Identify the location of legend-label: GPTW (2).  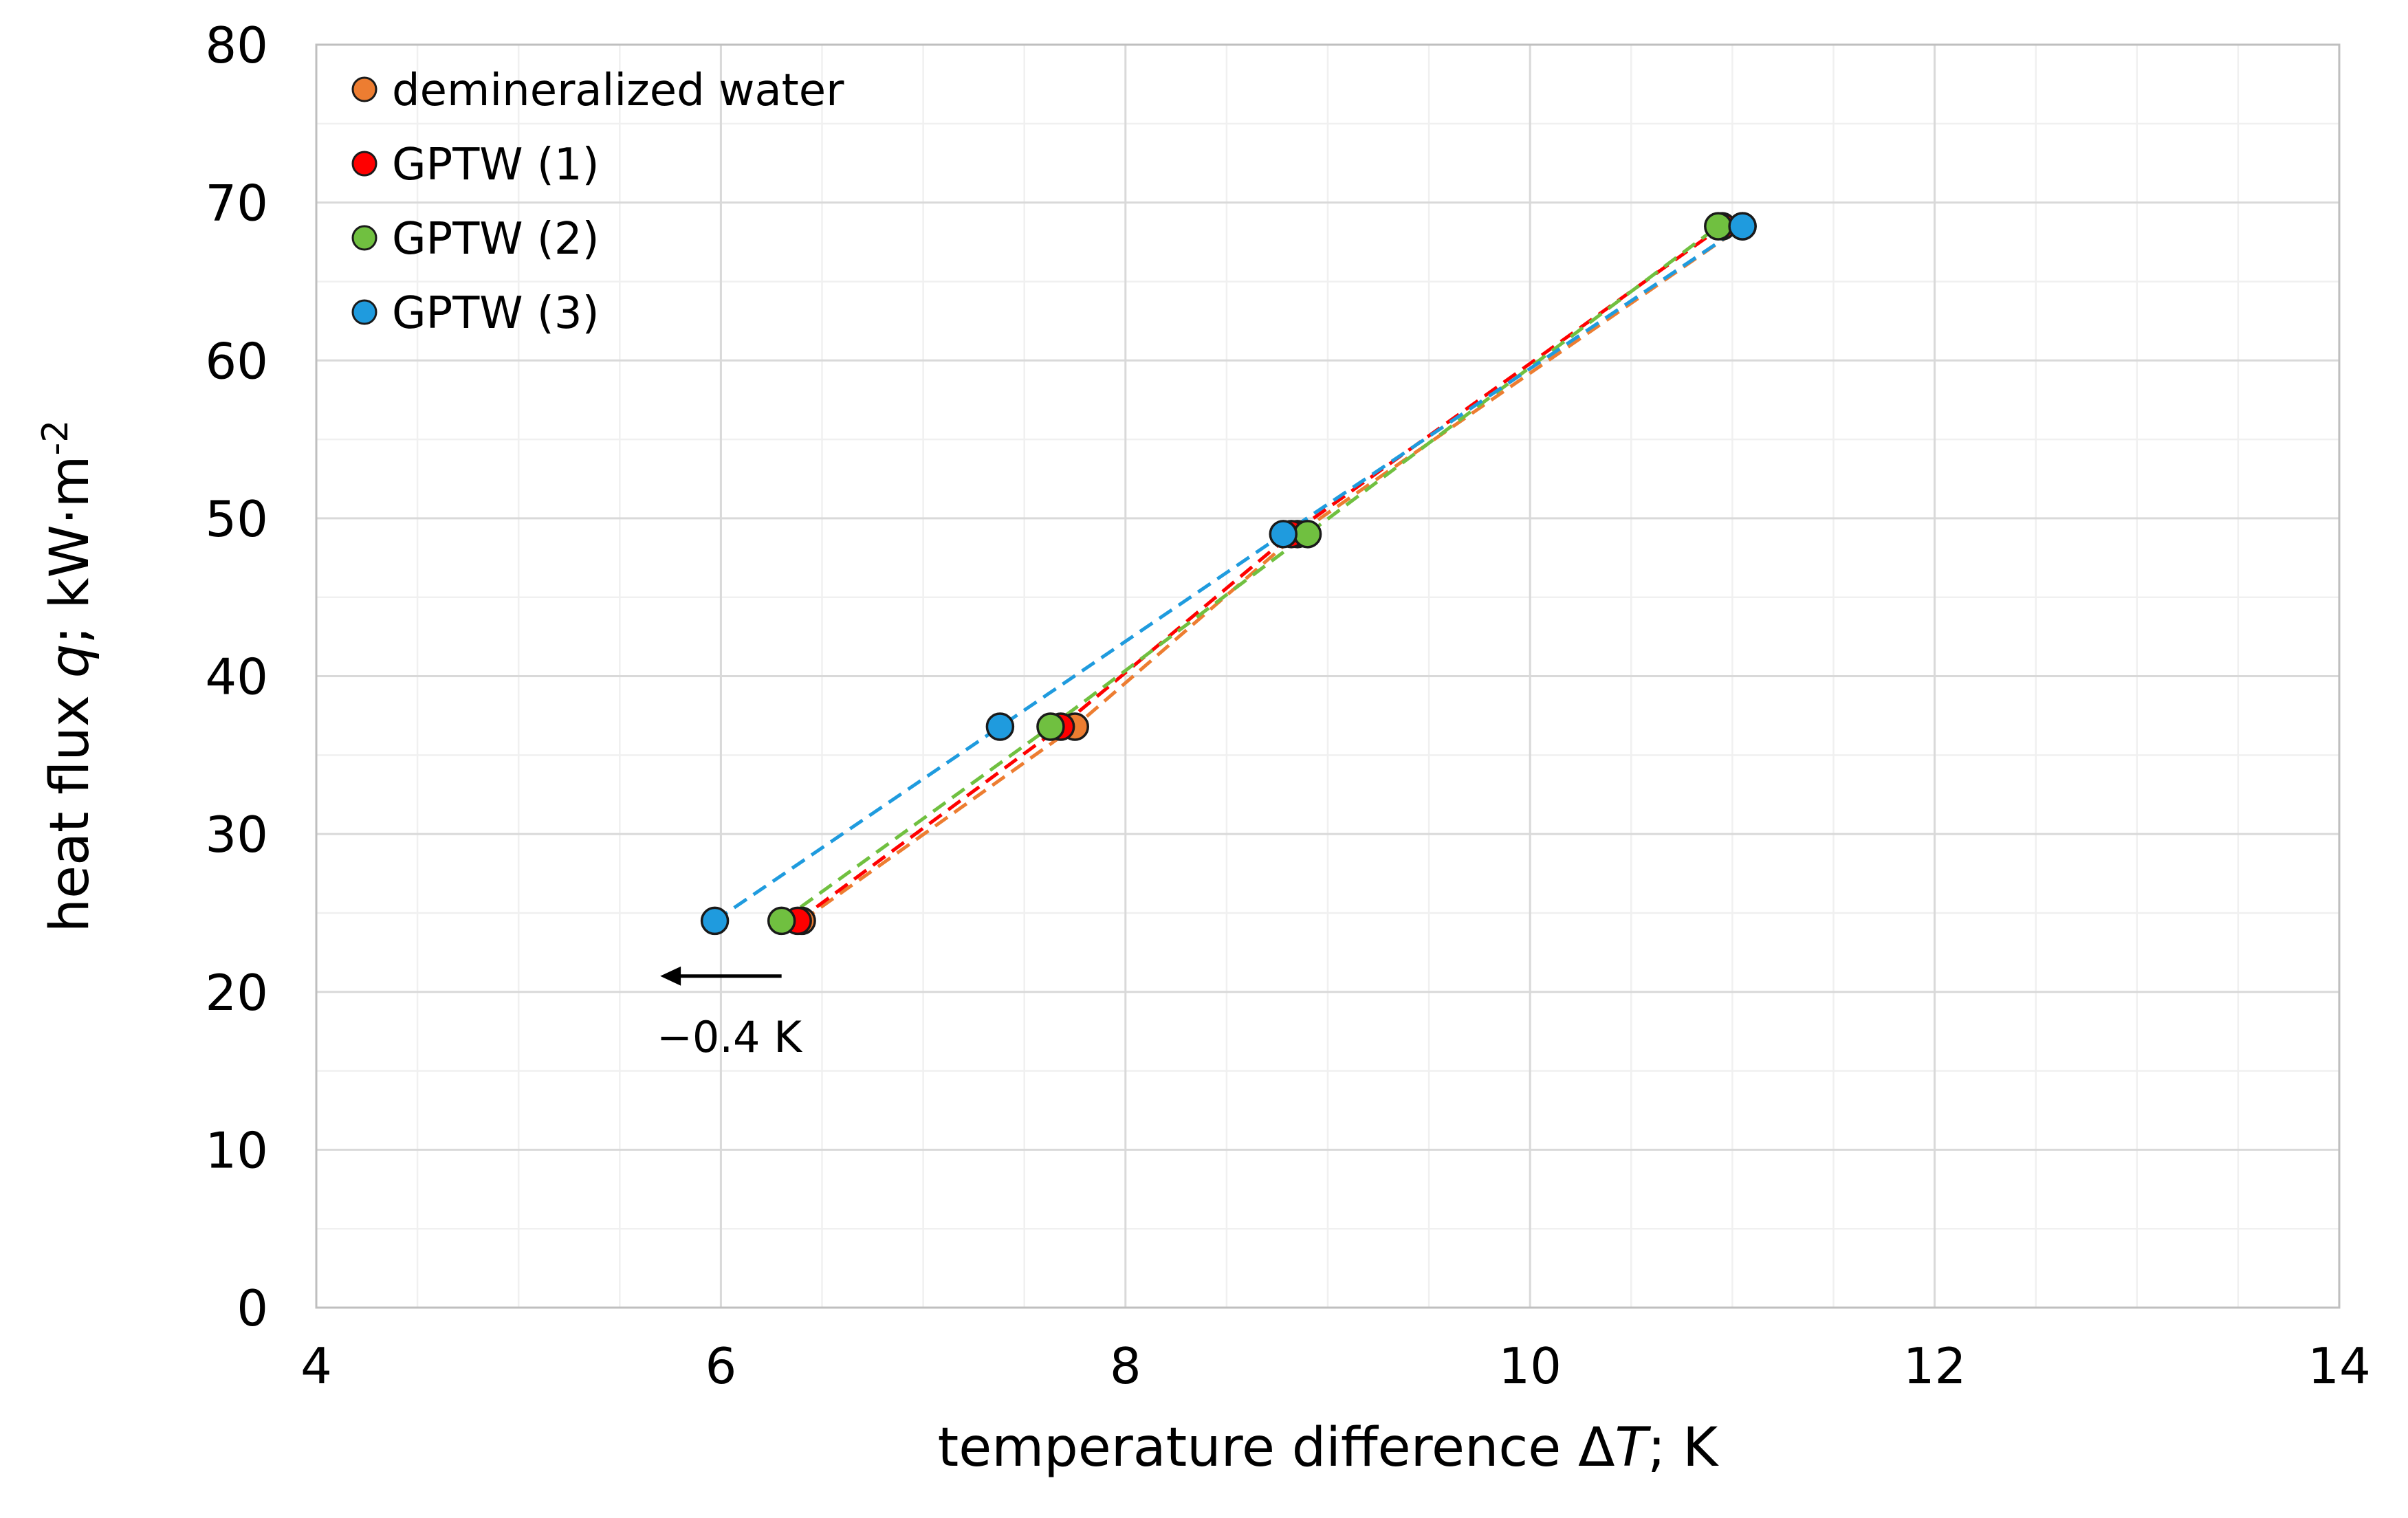
(496, 239).